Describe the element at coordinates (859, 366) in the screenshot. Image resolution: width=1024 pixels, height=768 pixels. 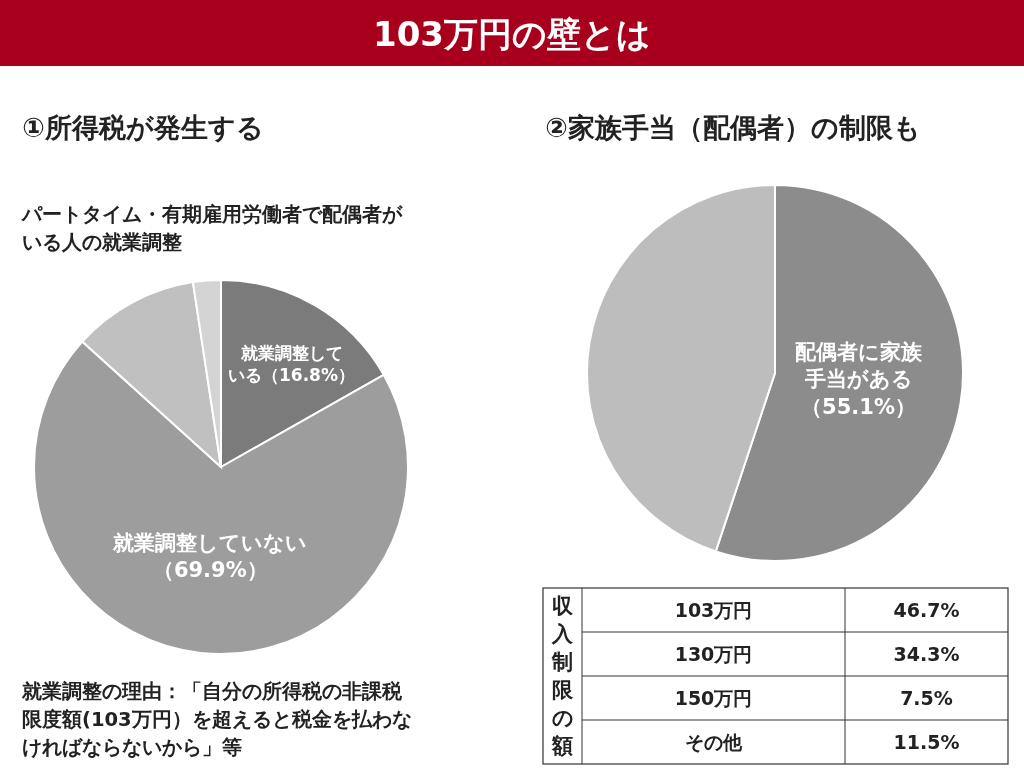
I see `slice-label: 配偶者に家族手当がある` at that location.